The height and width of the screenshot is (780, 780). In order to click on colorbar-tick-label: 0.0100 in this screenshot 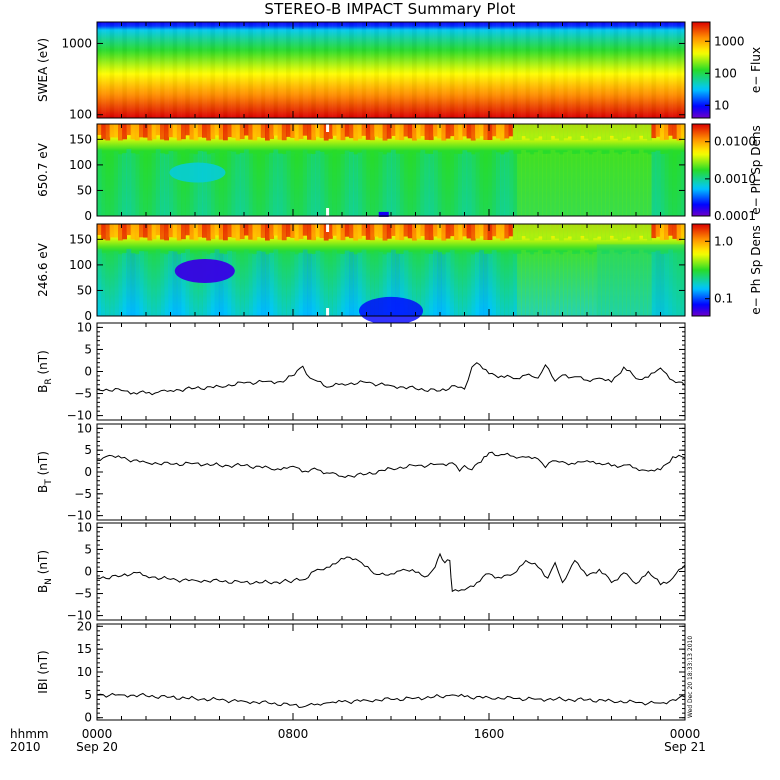, I will do `click(735, 142)`.